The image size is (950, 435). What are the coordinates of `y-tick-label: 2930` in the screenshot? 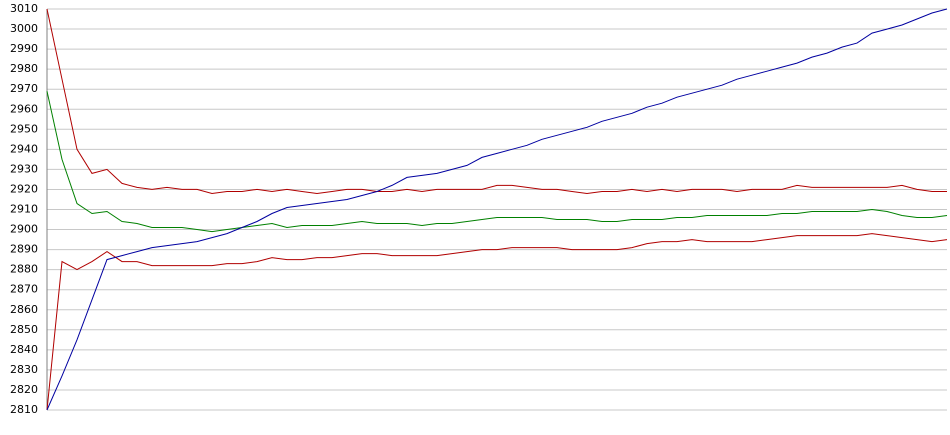 It's located at (24, 168).